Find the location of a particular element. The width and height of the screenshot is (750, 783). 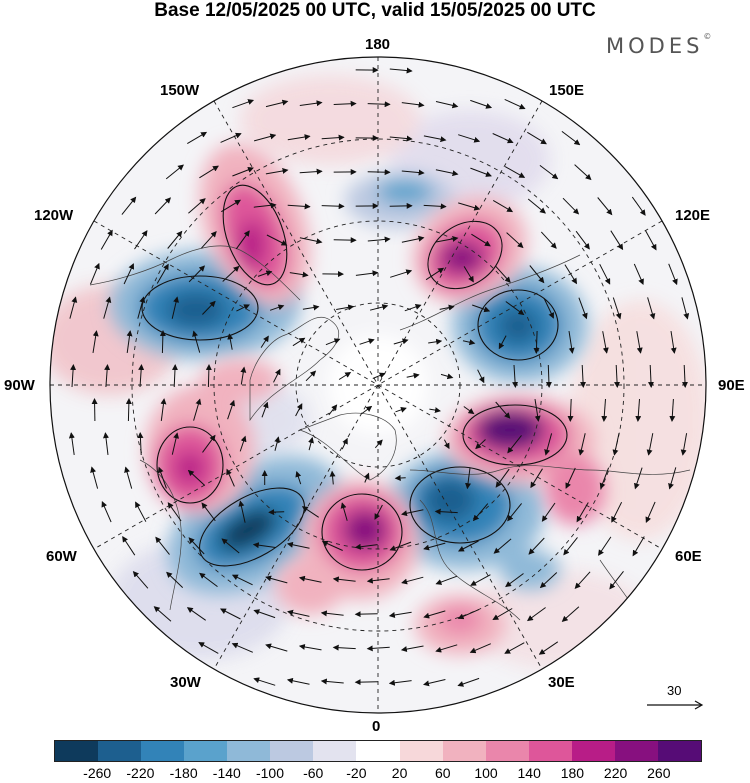

anomaly-positive-gulf-alaska is located at coordinates (255, 225).